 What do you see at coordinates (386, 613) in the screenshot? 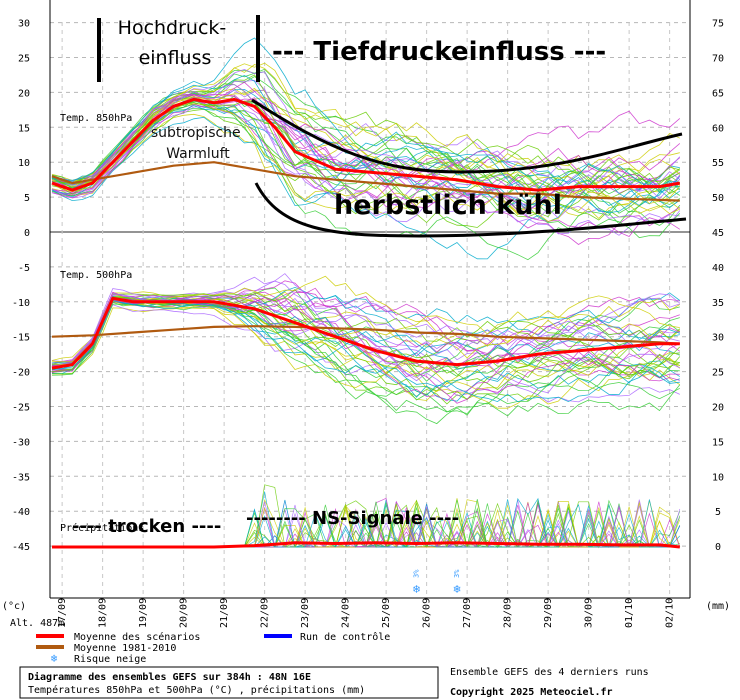
I see `x-tick-label: 25/09` at bounding box center [386, 613].